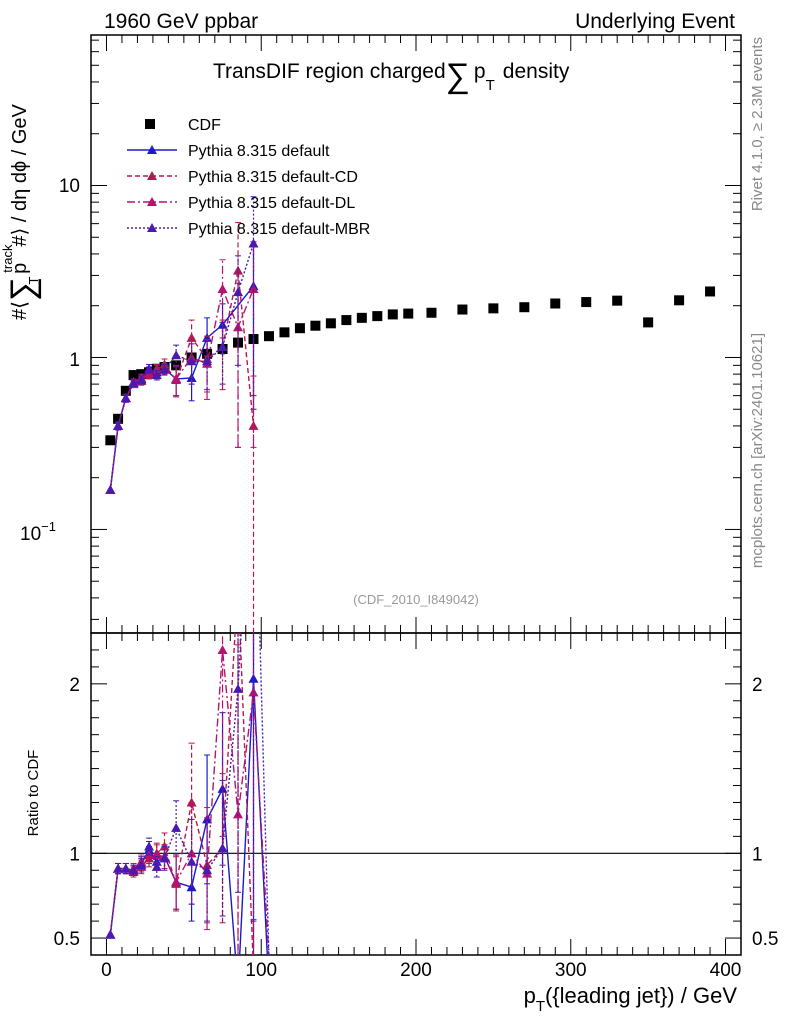 The width and height of the screenshot is (786, 1024). What do you see at coordinates (204, 125) in the screenshot?
I see `legend-label-cdf: CDF` at bounding box center [204, 125].